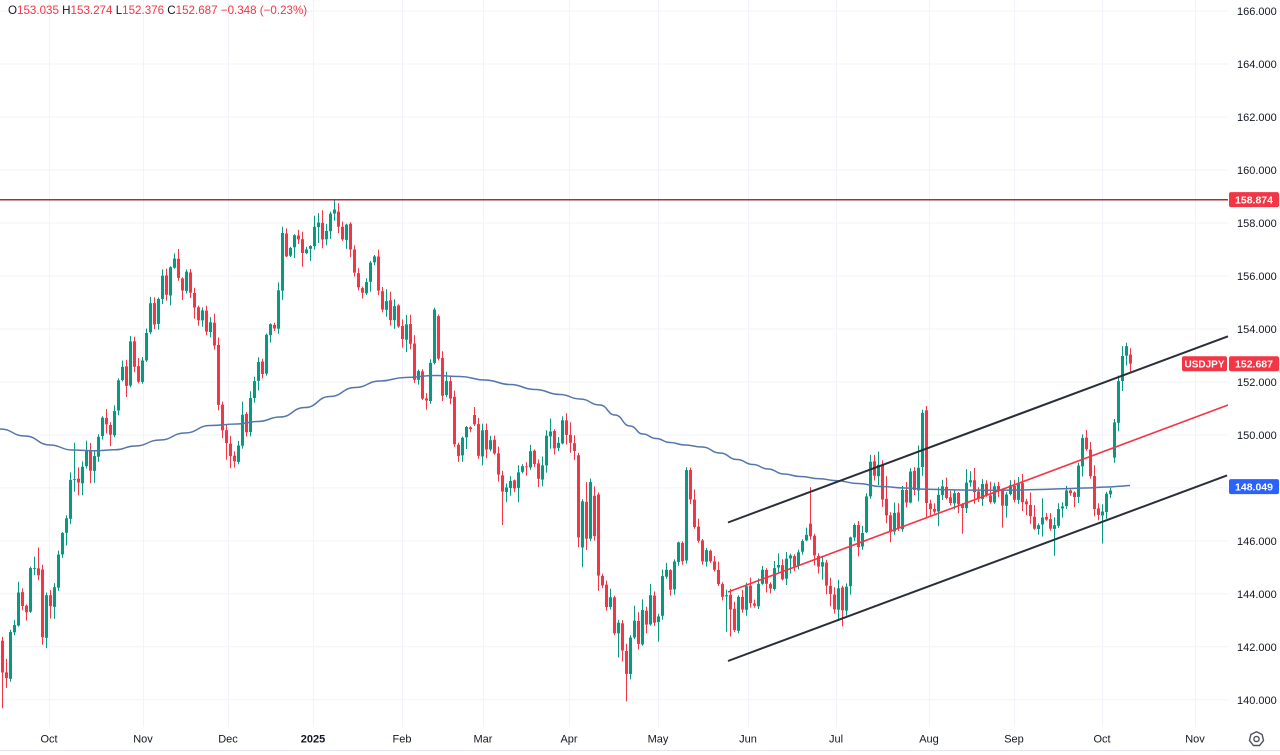 This screenshot has height=755, width=1280. Describe the element at coordinates (1257, 277) in the screenshot. I see `svg-text: 156.000` at that location.